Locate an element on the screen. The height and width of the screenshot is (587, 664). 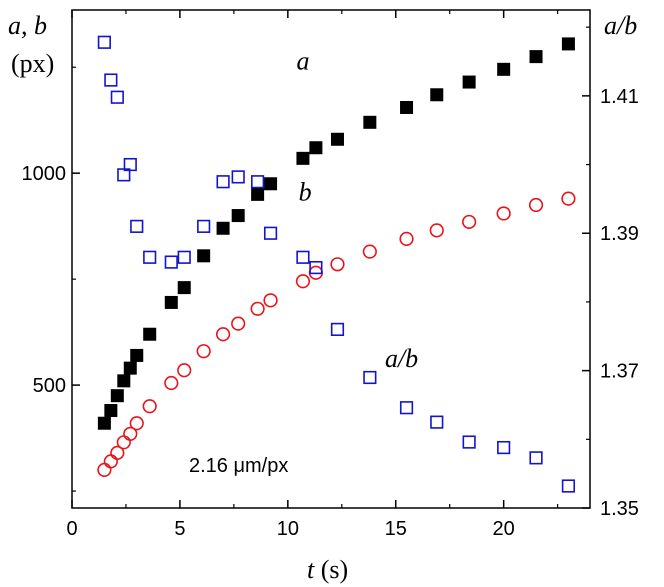
left-axis-unit: (px) is located at coordinates (32, 63).